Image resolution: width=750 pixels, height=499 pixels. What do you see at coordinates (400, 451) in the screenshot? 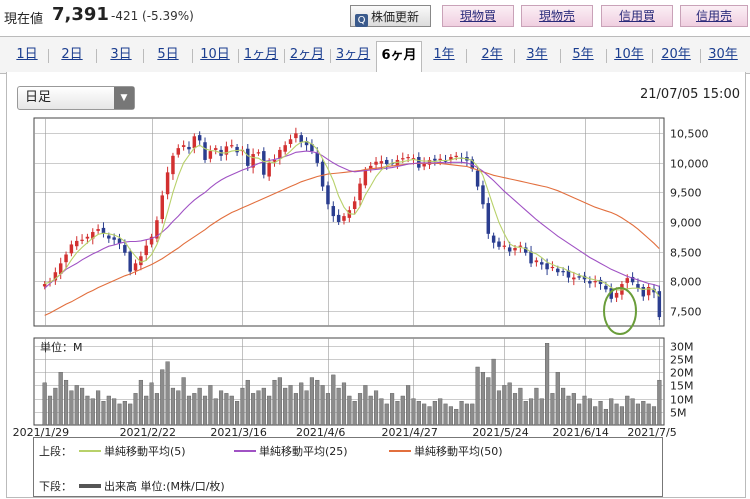
I see `legend-swatch-ma50` at bounding box center [400, 451].